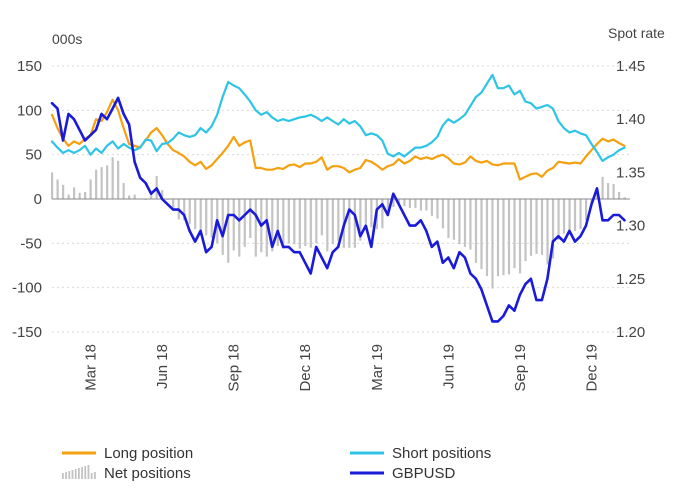 The height and width of the screenshot is (490, 680). I want to click on legend-item-long: Long position, so click(127, 453).